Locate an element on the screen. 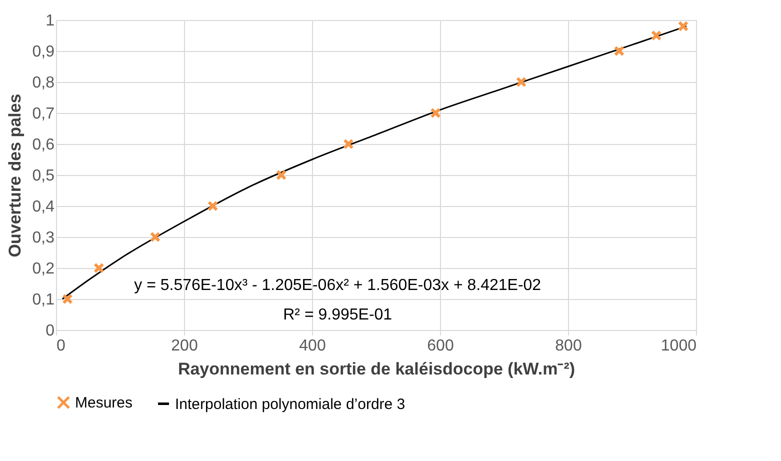 The width and height of the screenshot is (781, 461). x-tick-label: 200 is located at coordinates (184, 346).